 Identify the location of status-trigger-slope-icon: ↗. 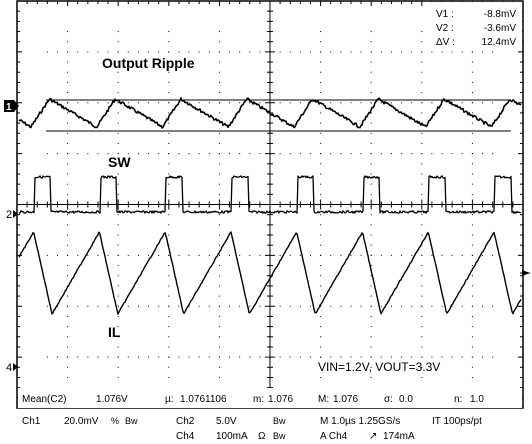
(373, 436).